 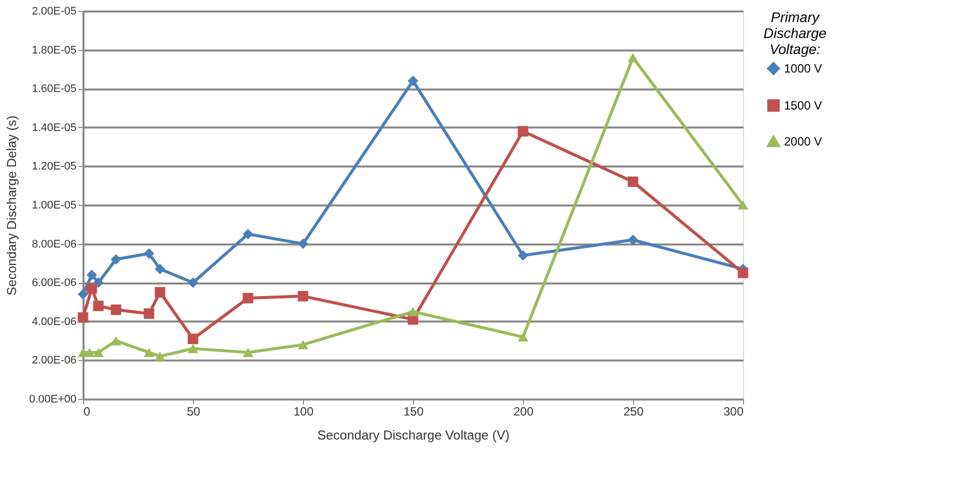 What do you see at coordinates (54, 244) in the screenshot?
I see `y-tick-label: 8.00E-06` at bounding box center [54, 244].